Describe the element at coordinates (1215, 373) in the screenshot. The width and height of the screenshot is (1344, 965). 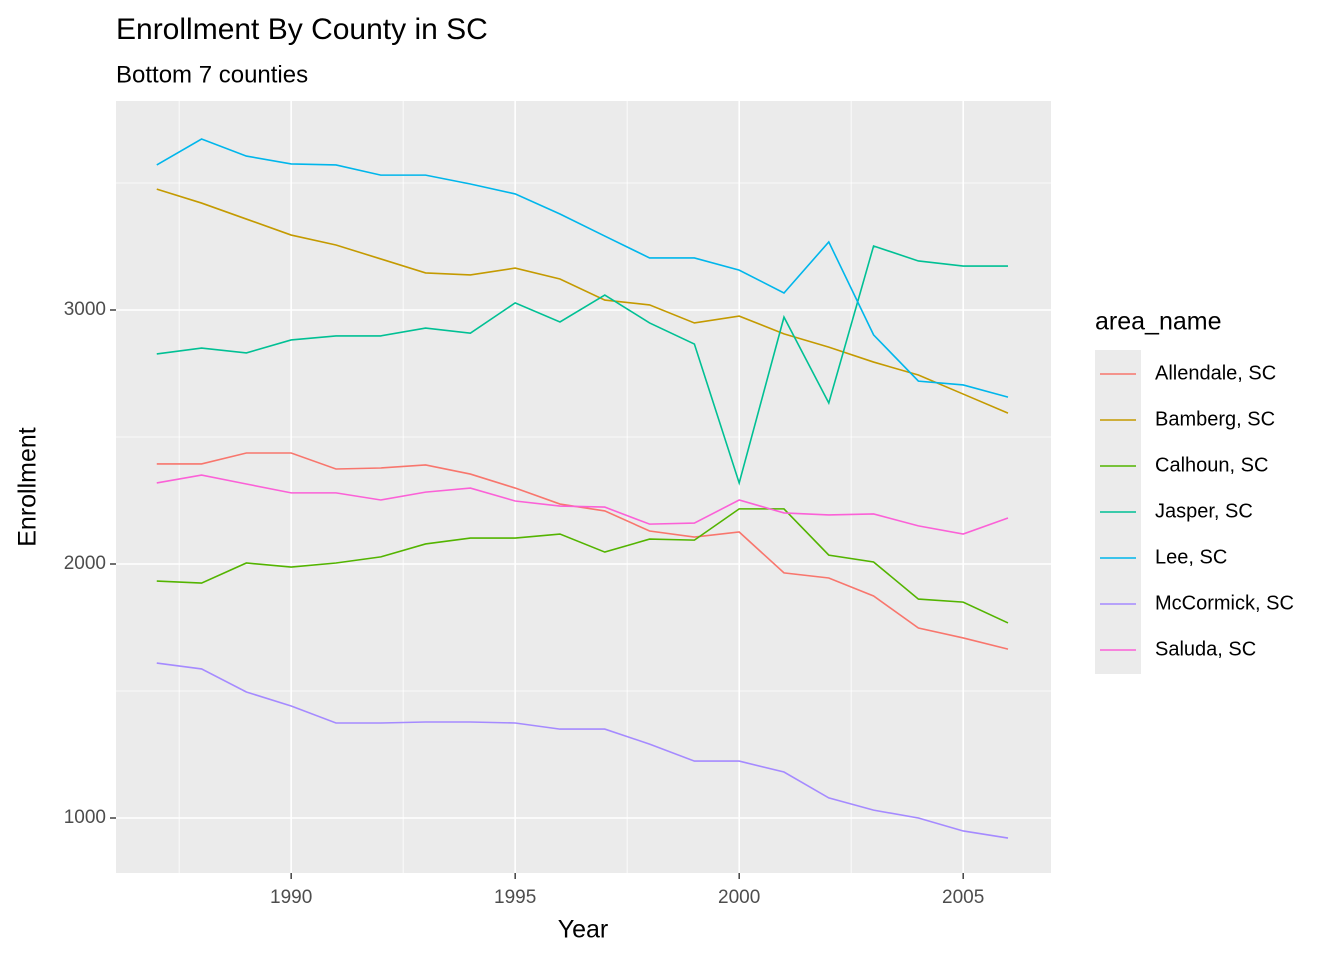
I see `legend-label: Allendale, SC` at that location.